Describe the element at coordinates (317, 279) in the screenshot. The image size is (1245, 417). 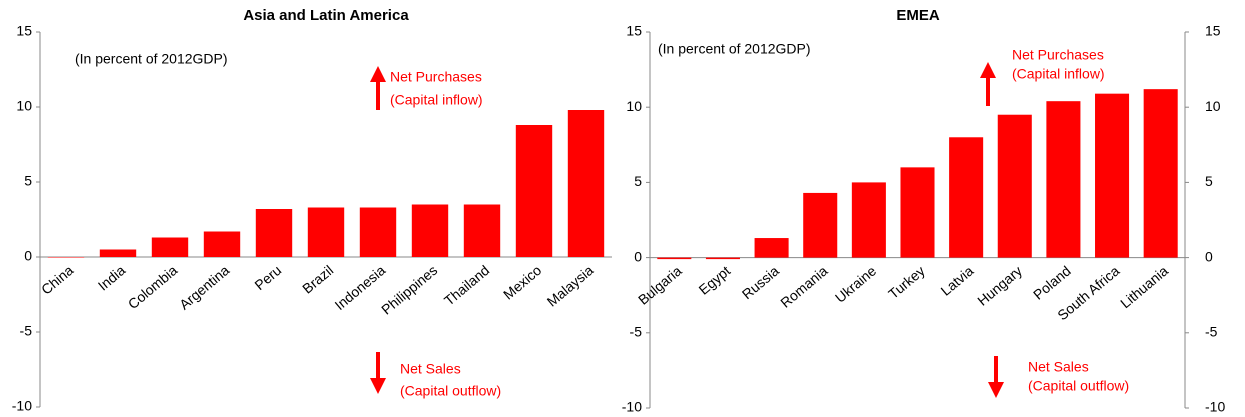
I see `x-tick-label: Brazil` at that location.